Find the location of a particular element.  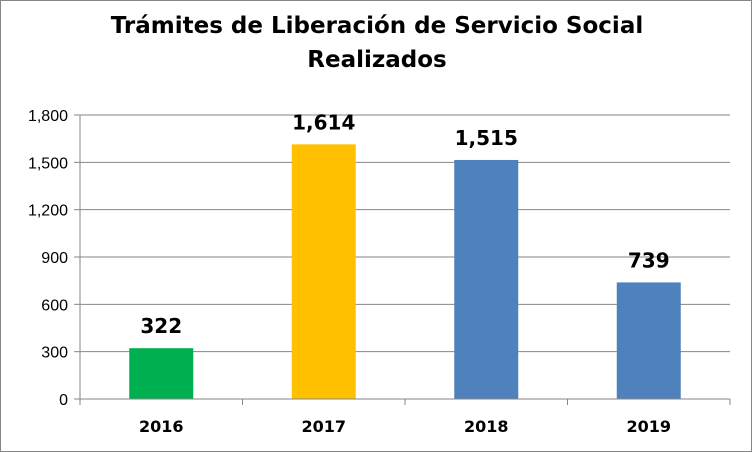

data-label-2018: 1,515 is located at coordinates (486, 138).